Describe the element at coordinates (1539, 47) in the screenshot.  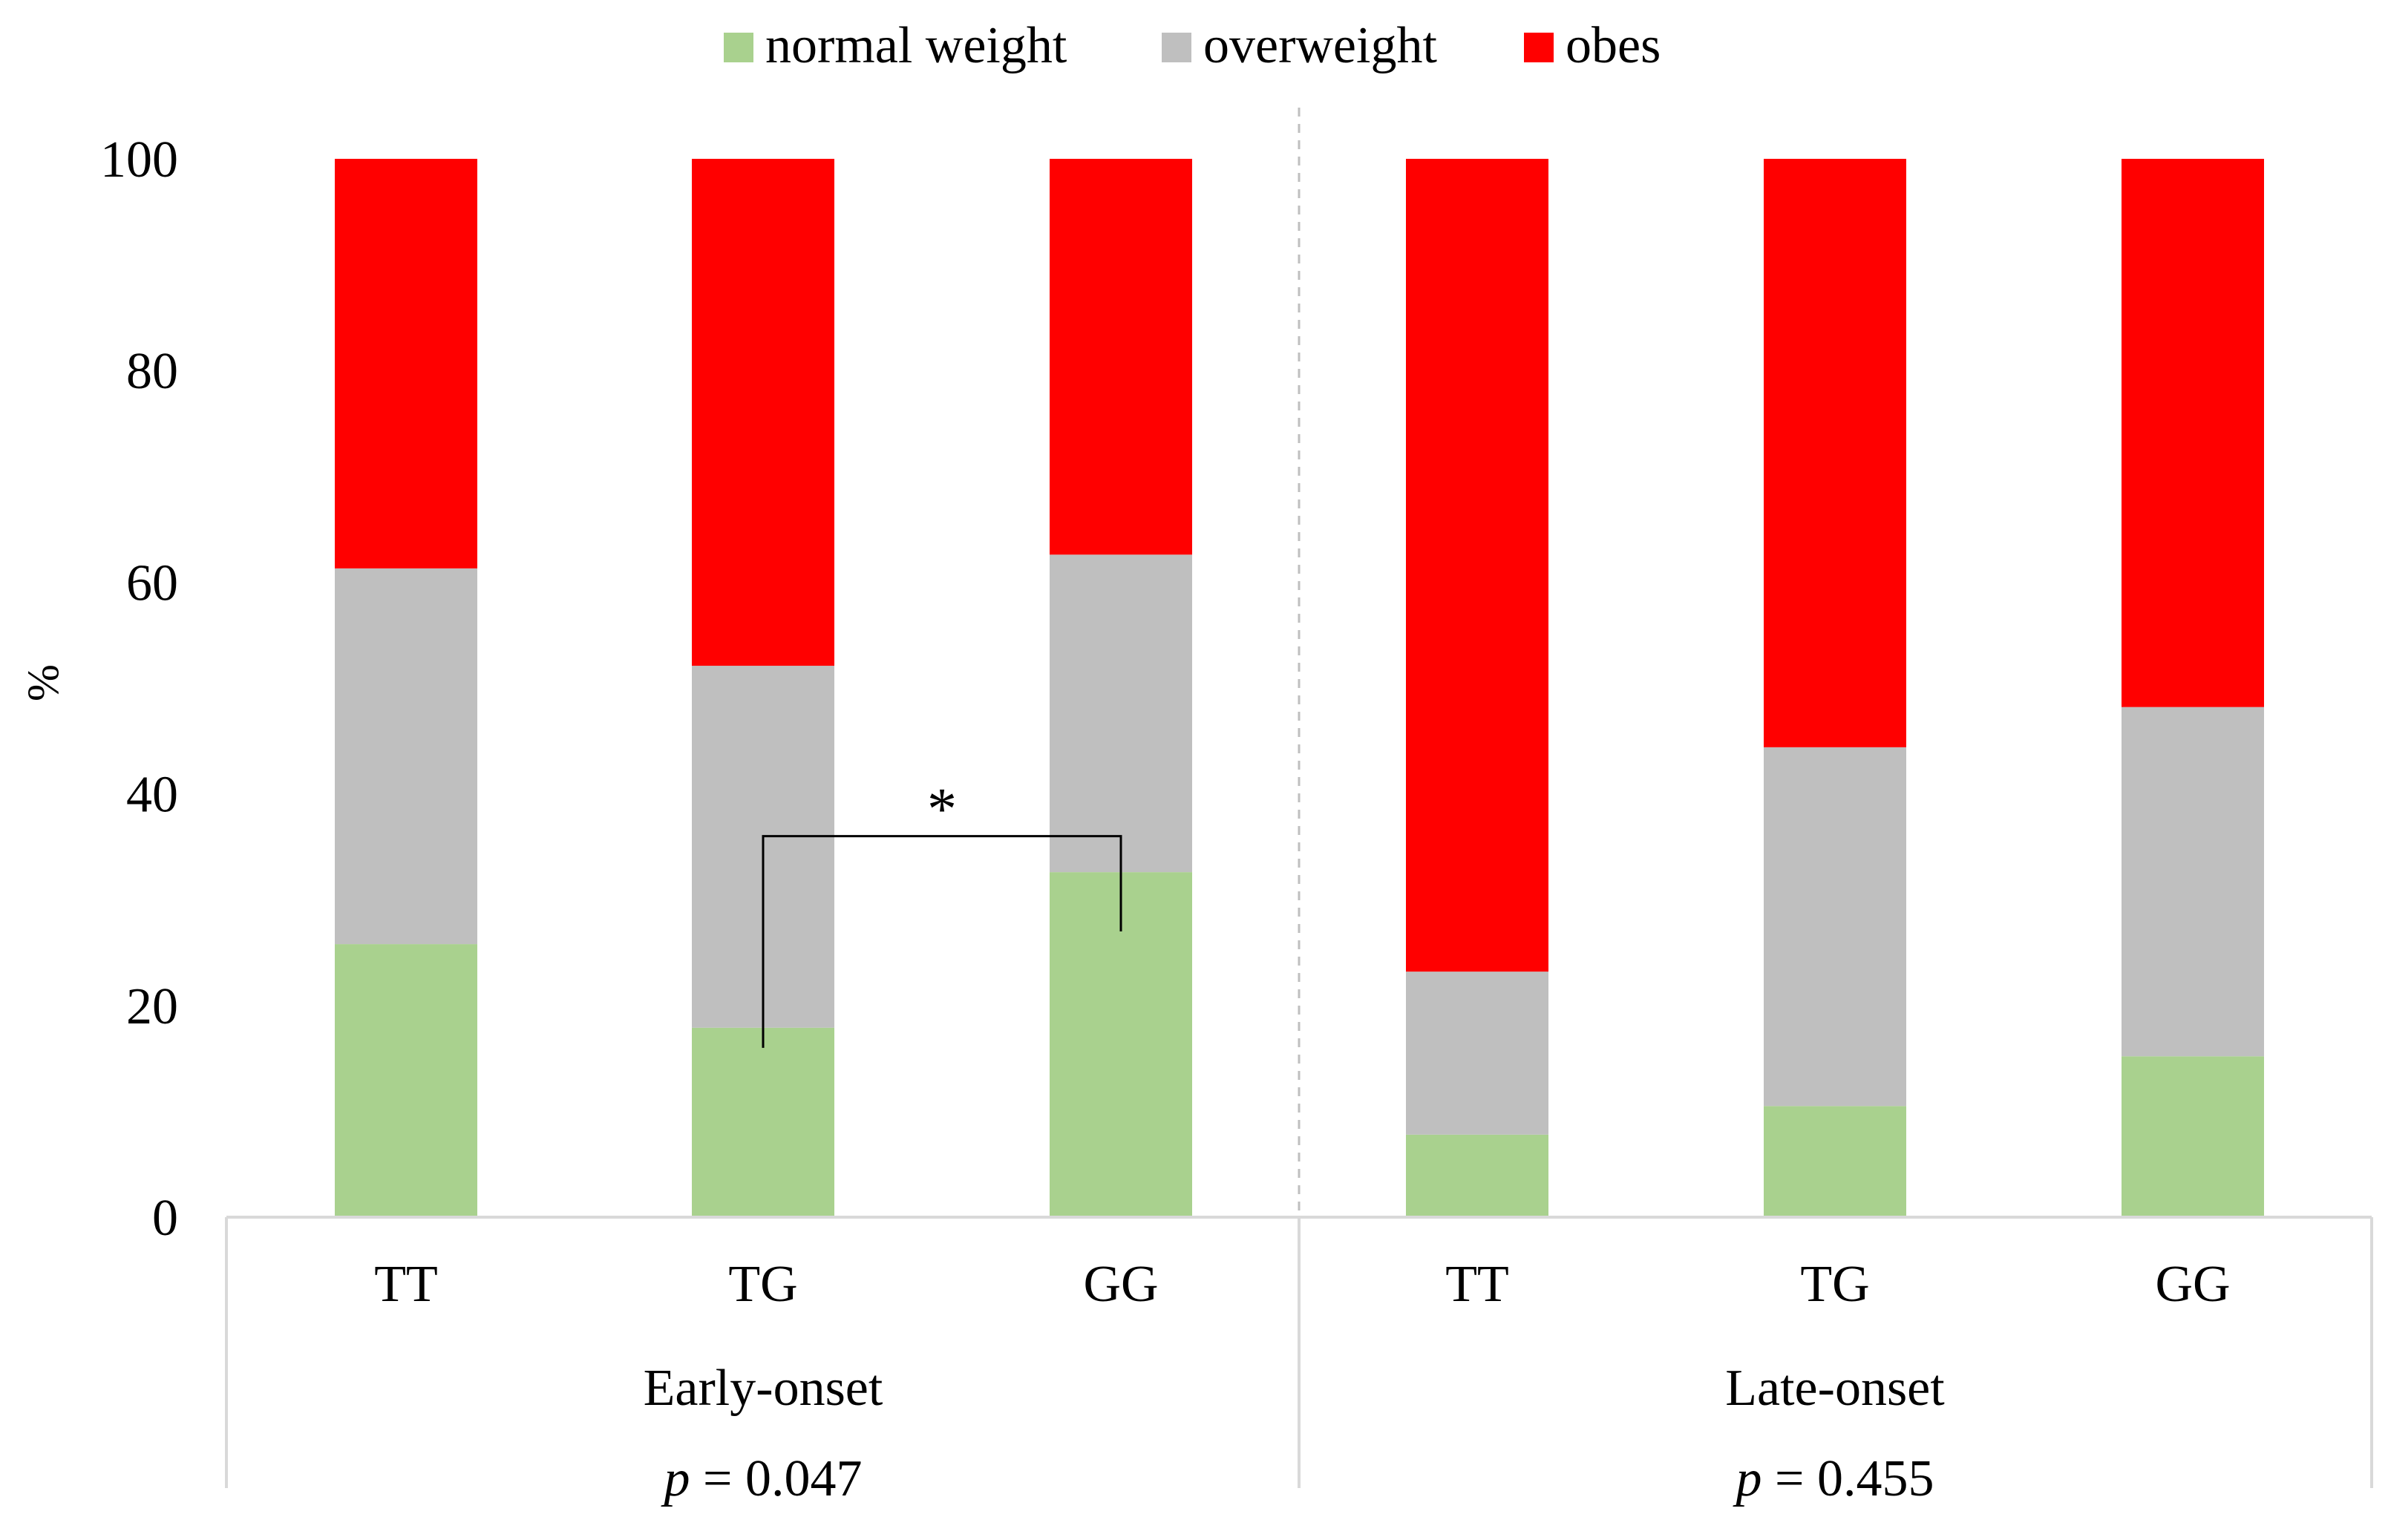
I see `legend-swatch-obes` at that location.